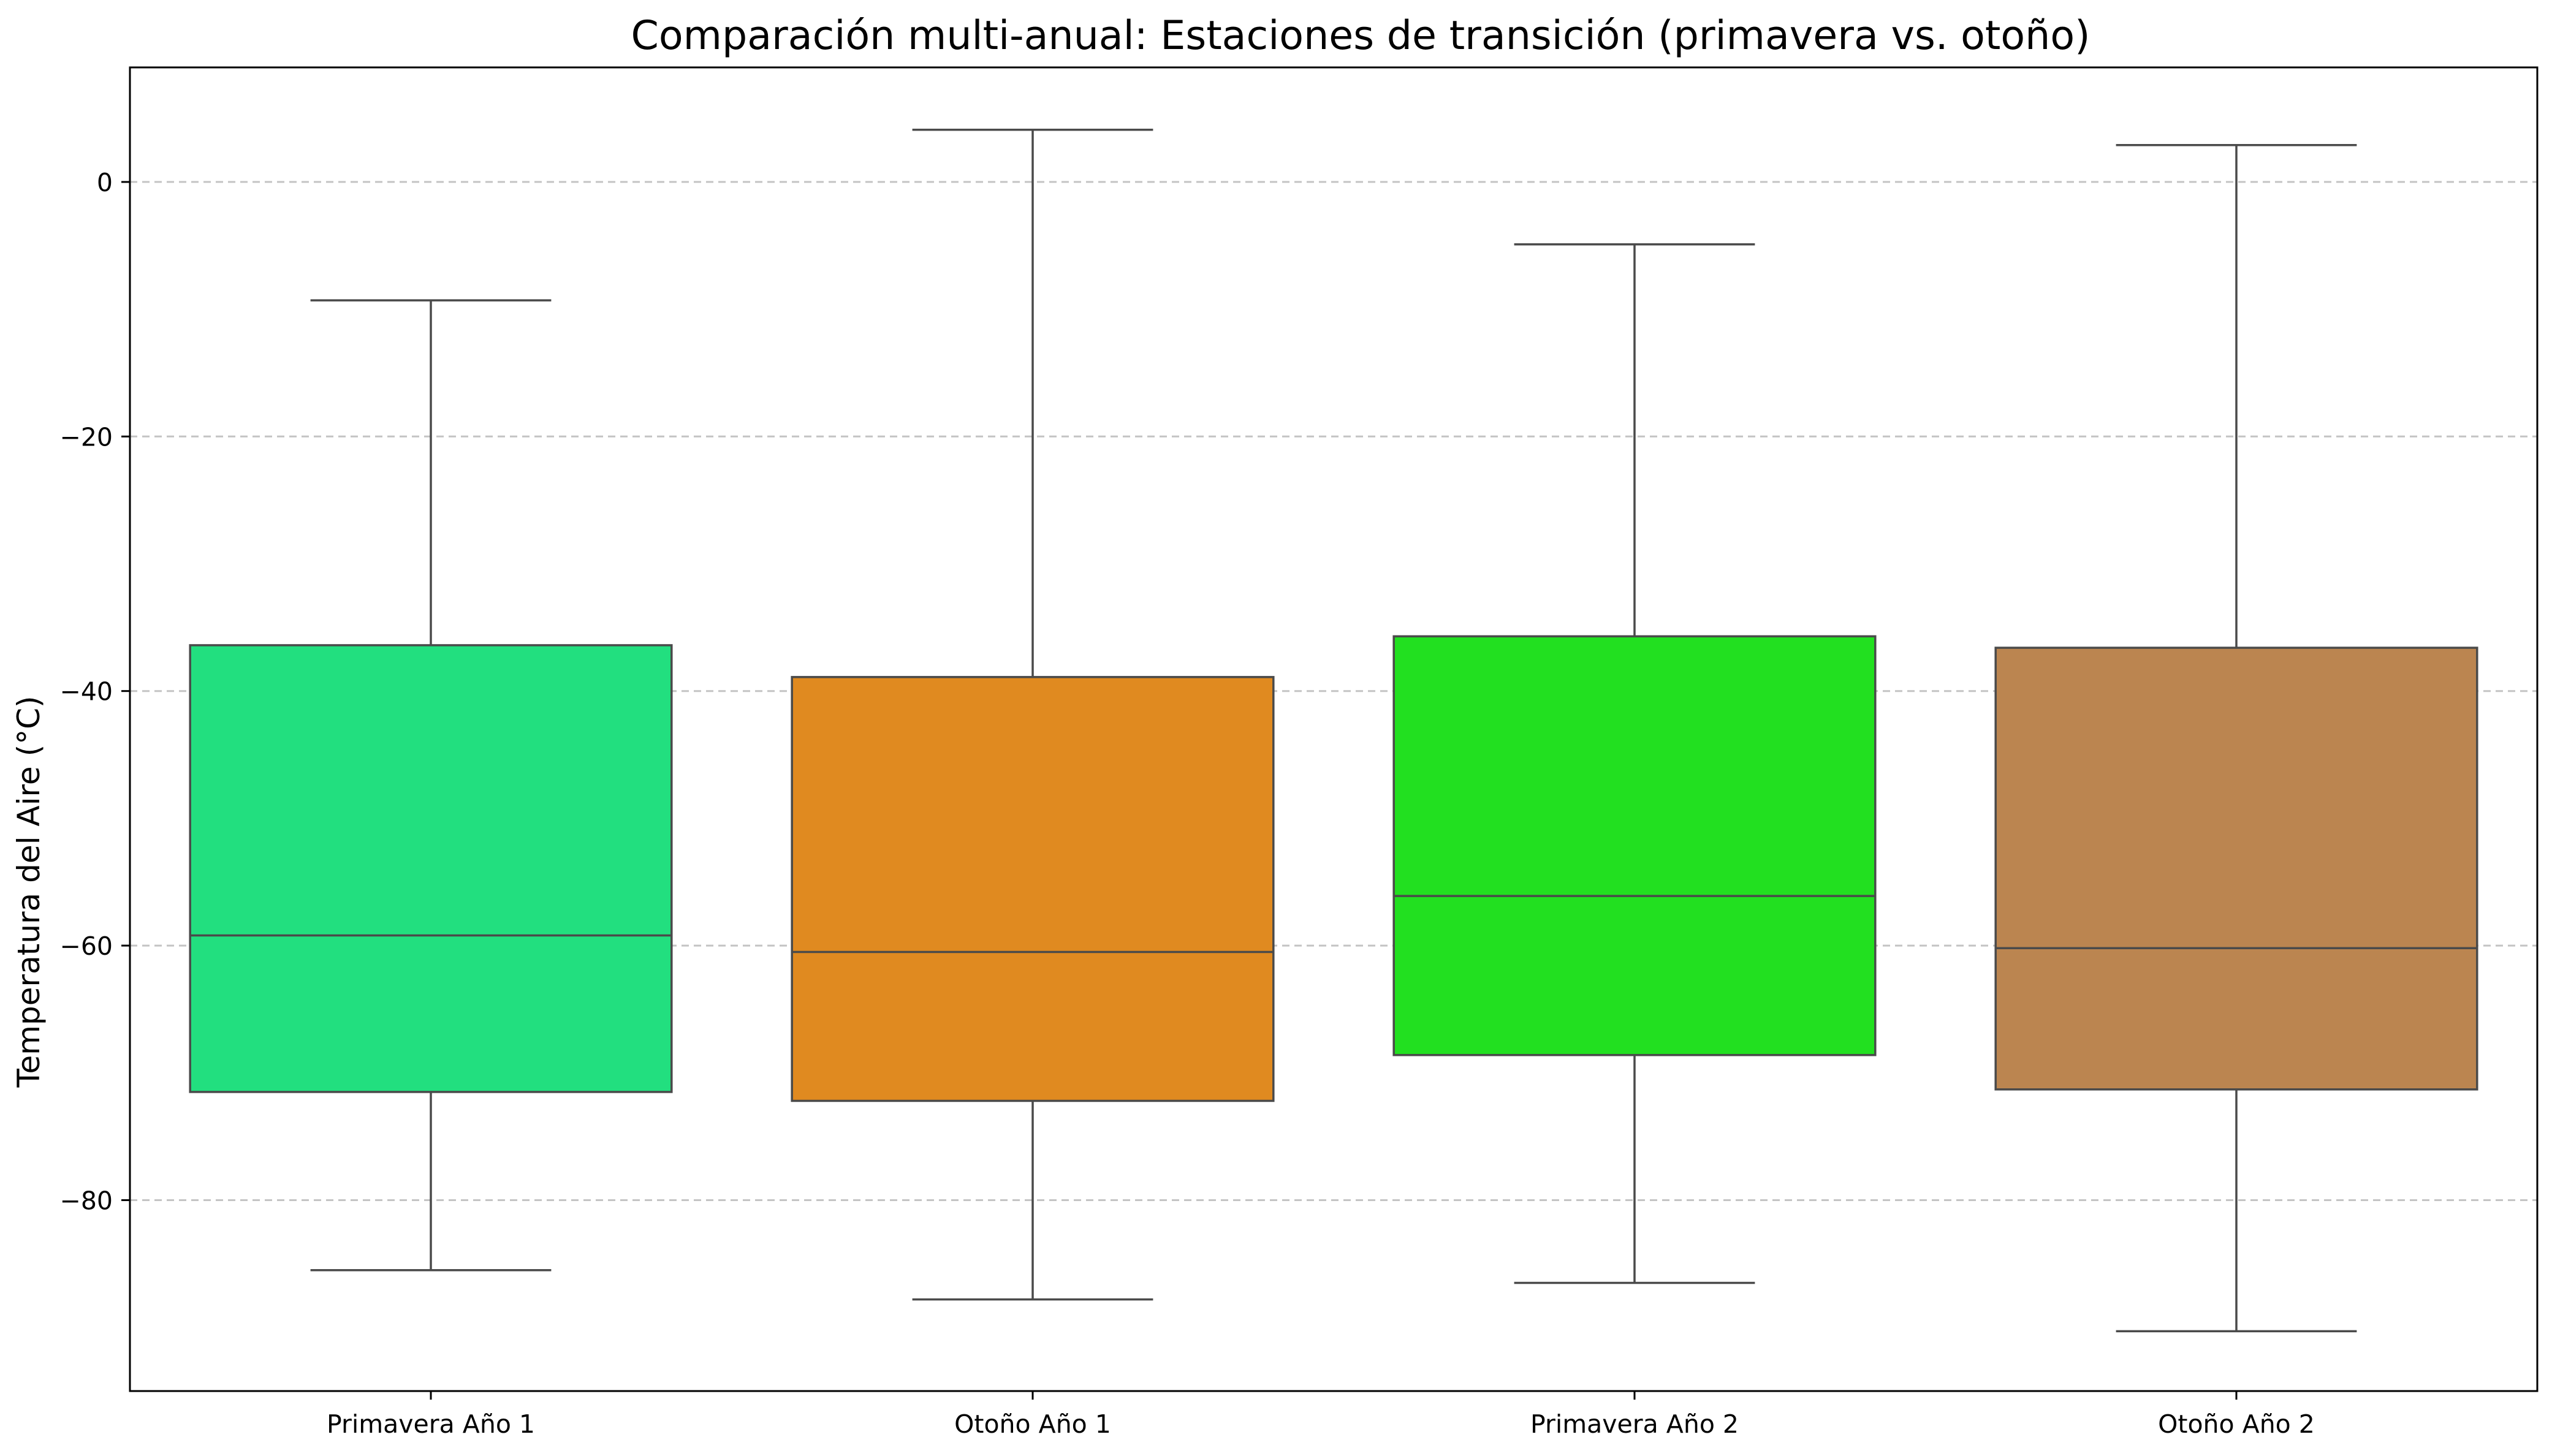  Describe the element at coordinates (86, 692) in the screenshot. I see `y-tick-label: −40` at that location.